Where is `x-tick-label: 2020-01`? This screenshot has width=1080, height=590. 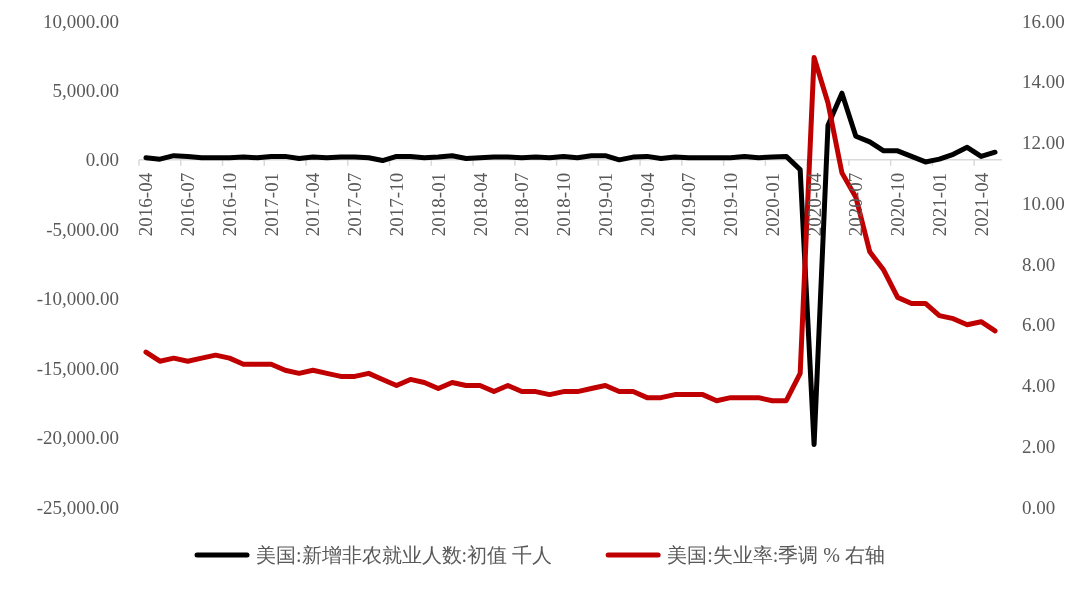
x-tick-label: 2020-01 is located at coordinates (772, 204).